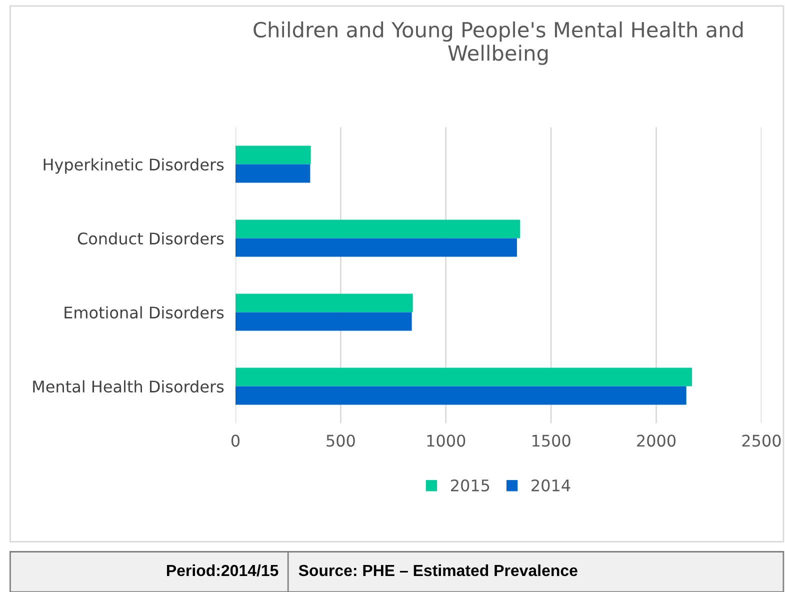 Image resolution: width=785 pixels, height=592 pixels. I want to click on y-tick-label: Conduct Disorders, so click(151, 238).